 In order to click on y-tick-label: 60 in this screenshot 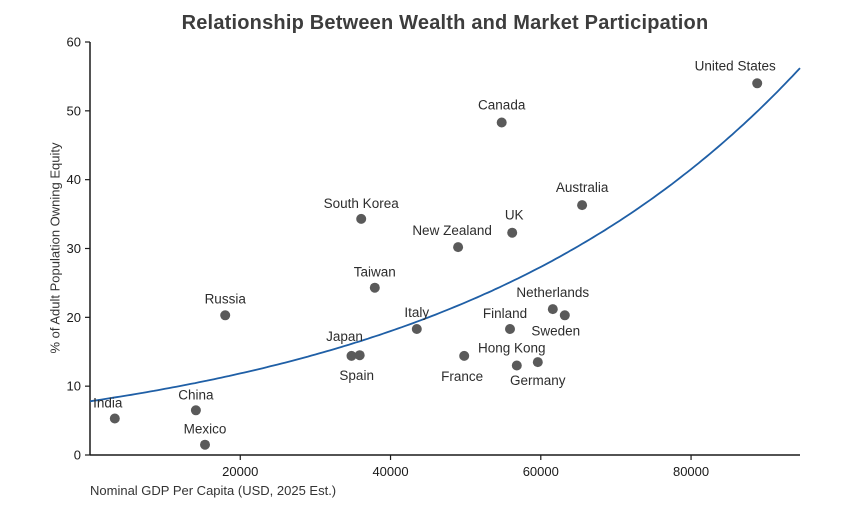, I will do `click(74, 42)`.